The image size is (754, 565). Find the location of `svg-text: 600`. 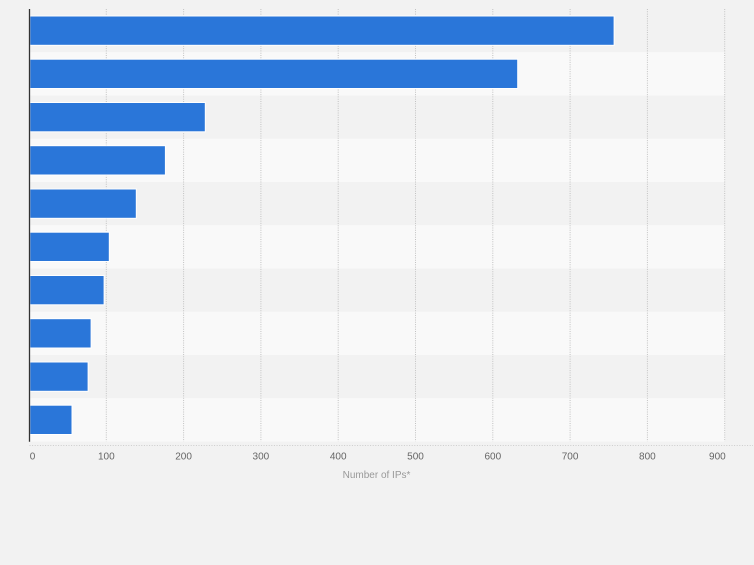

svg-text: 600 is located at coordinates (492, 457).